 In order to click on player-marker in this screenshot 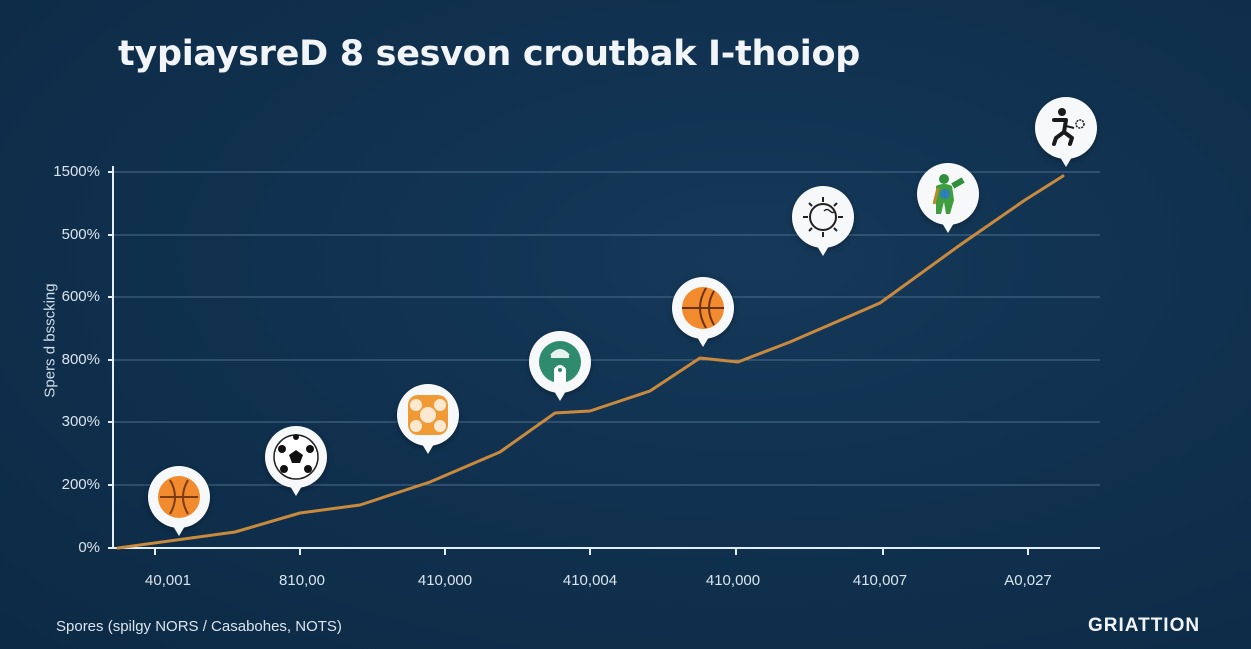, I will do `click(948, 198)`.